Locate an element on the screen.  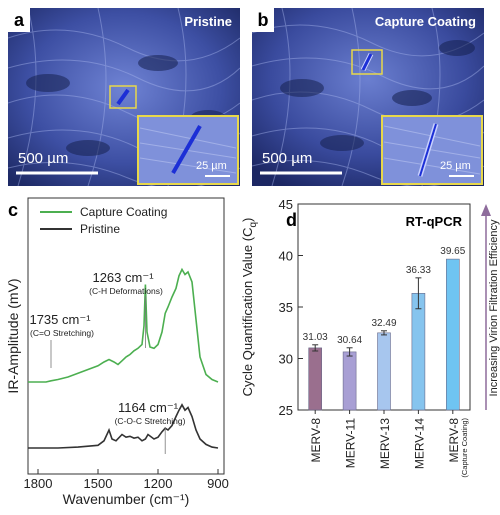
ftir-x-tick-label: 900 is located at coordinates (218, 483).